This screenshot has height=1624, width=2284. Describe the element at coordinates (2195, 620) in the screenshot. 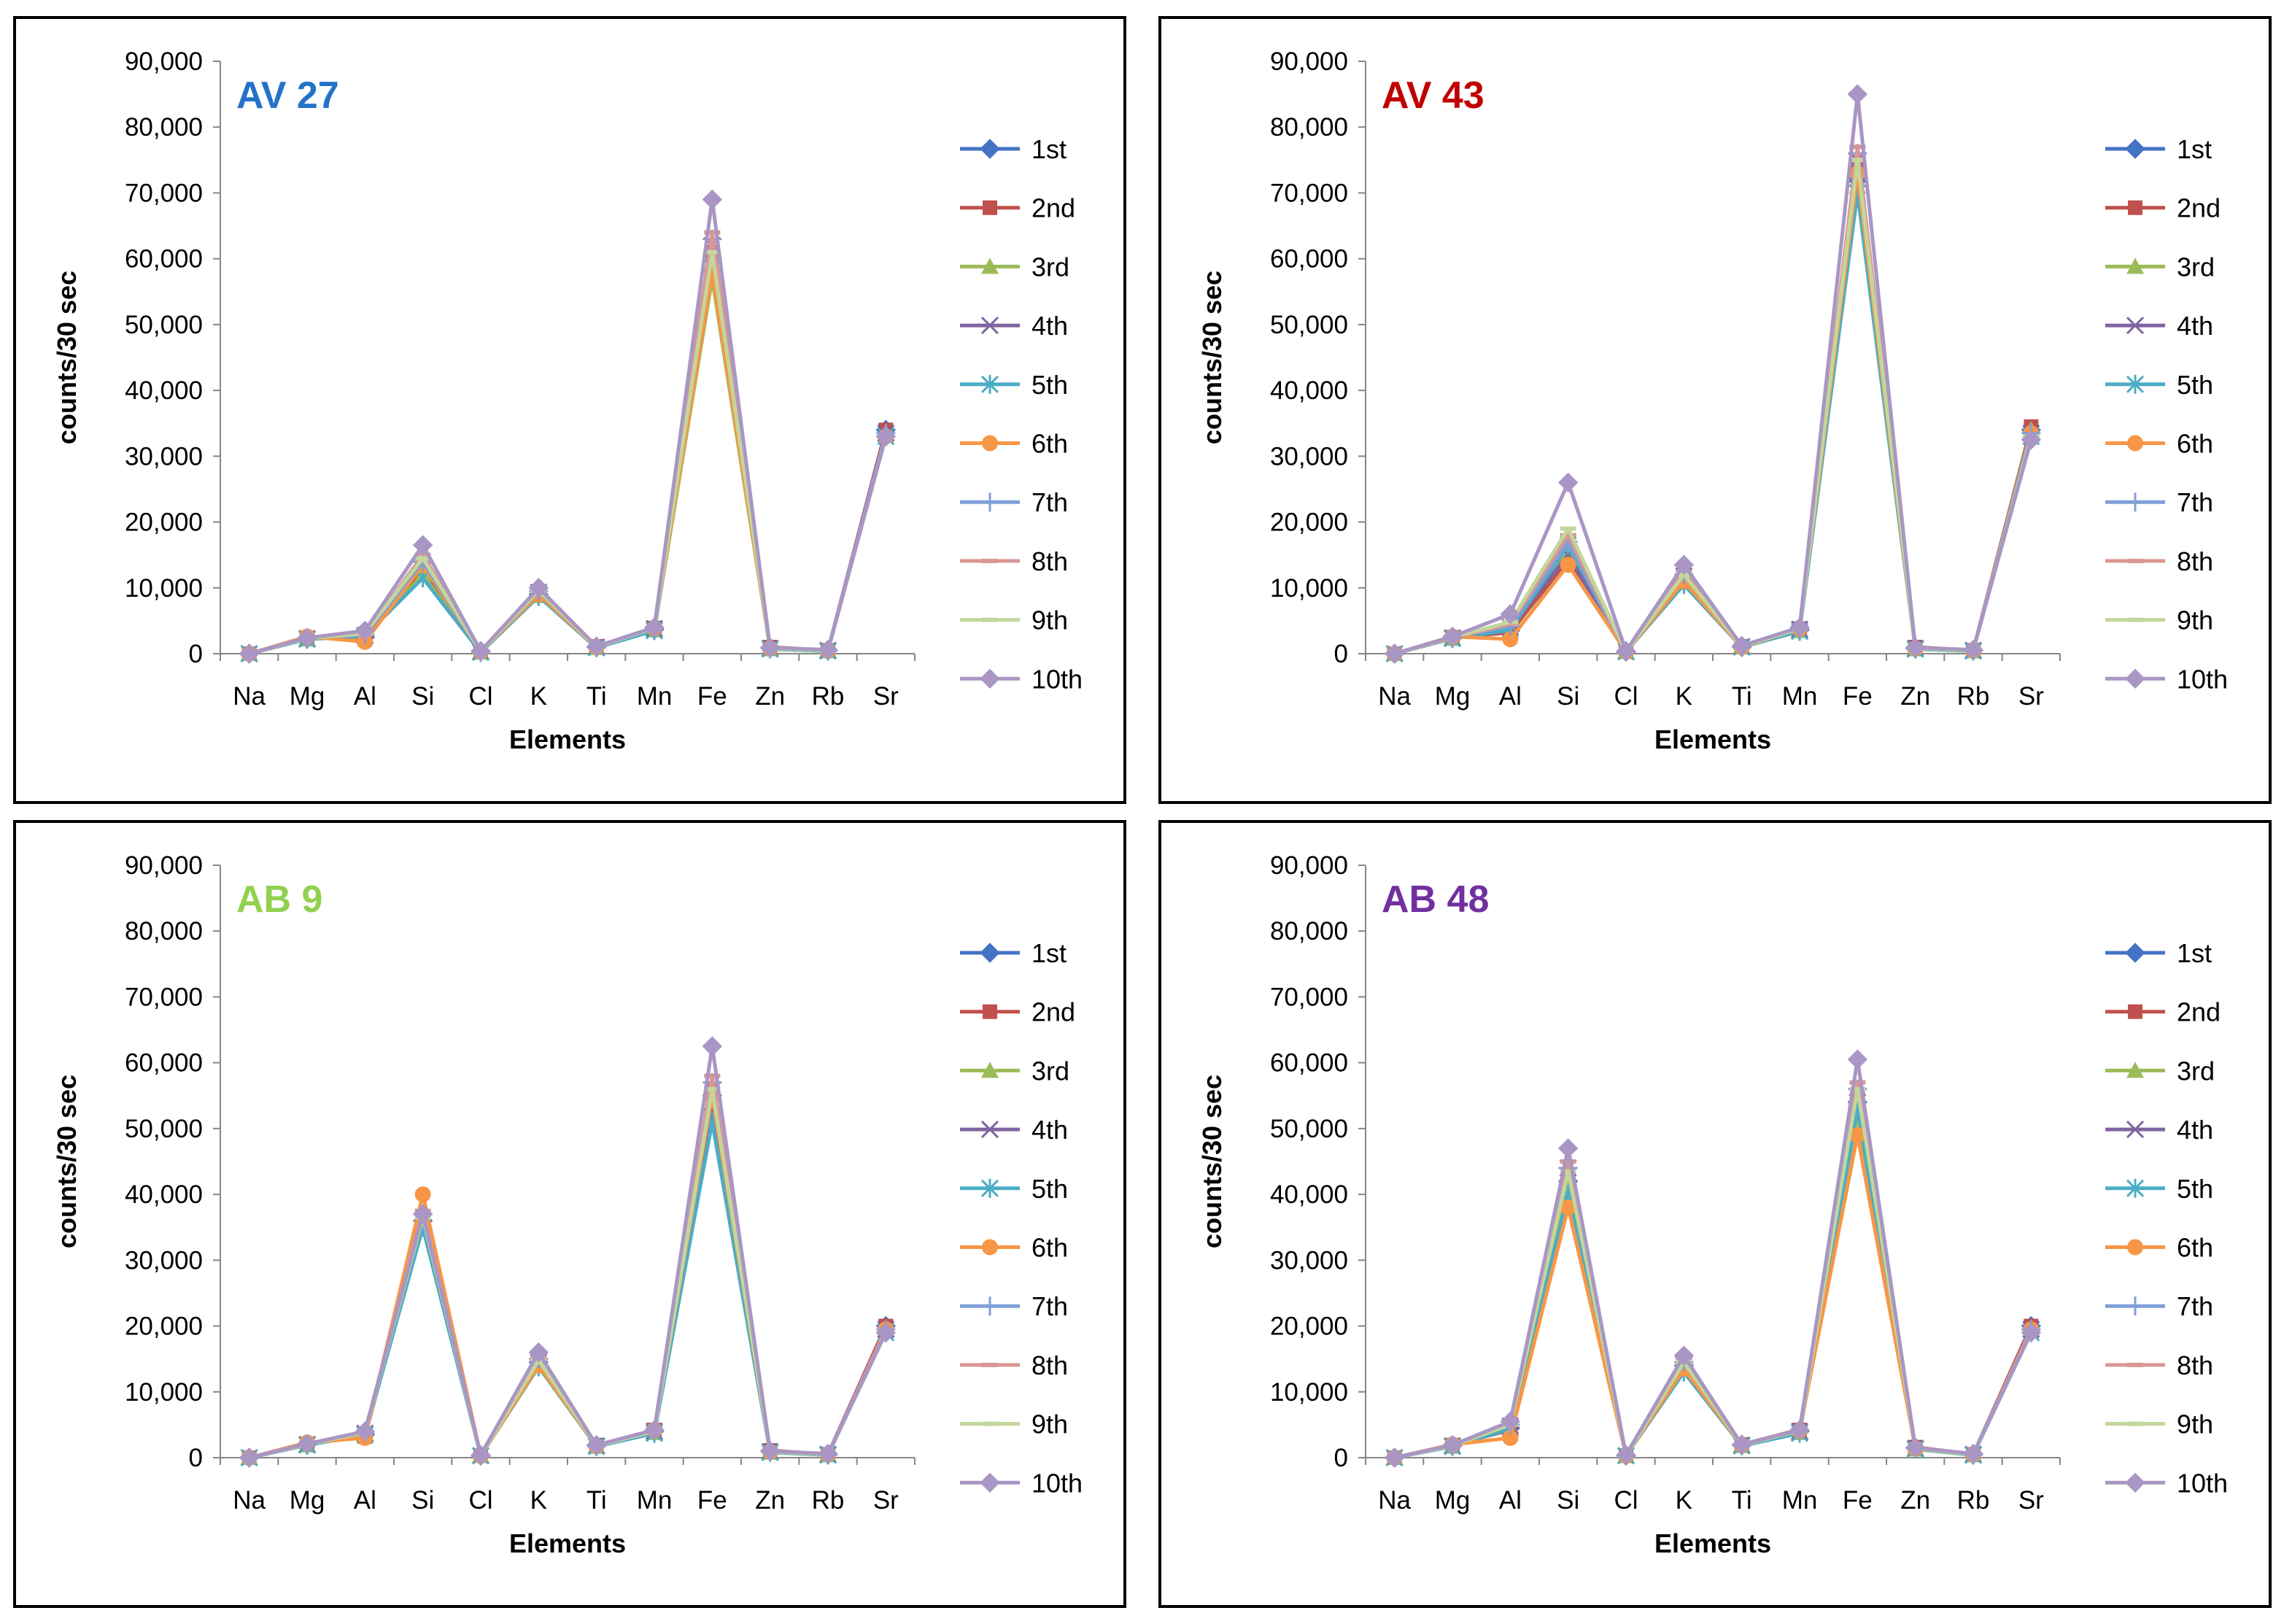

I see `legend-label: 9th` at that location.